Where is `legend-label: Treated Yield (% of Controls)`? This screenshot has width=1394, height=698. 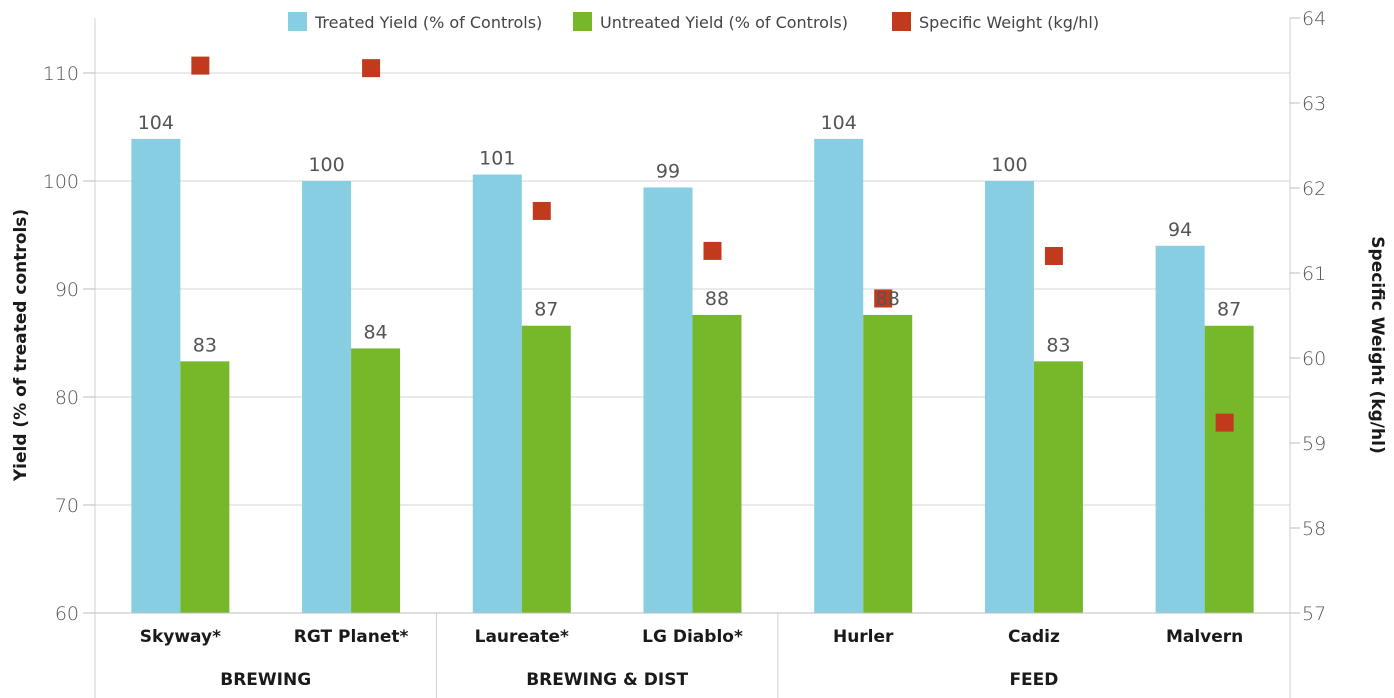 legend-label: Treated Yield (% of Controls) is located at coordinates (428, 22).